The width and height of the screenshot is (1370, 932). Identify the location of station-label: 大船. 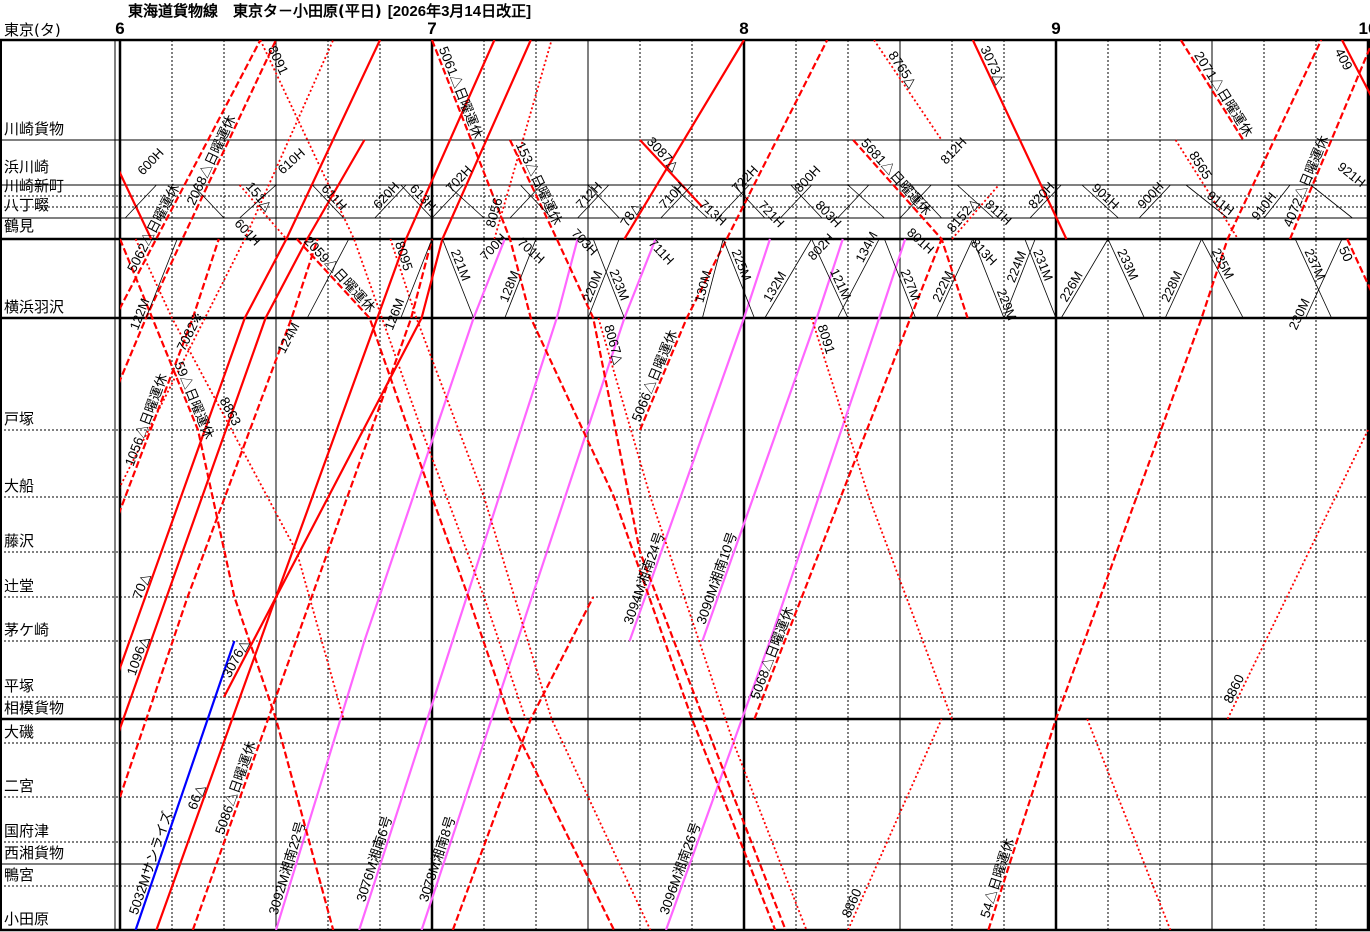
(19, 486).